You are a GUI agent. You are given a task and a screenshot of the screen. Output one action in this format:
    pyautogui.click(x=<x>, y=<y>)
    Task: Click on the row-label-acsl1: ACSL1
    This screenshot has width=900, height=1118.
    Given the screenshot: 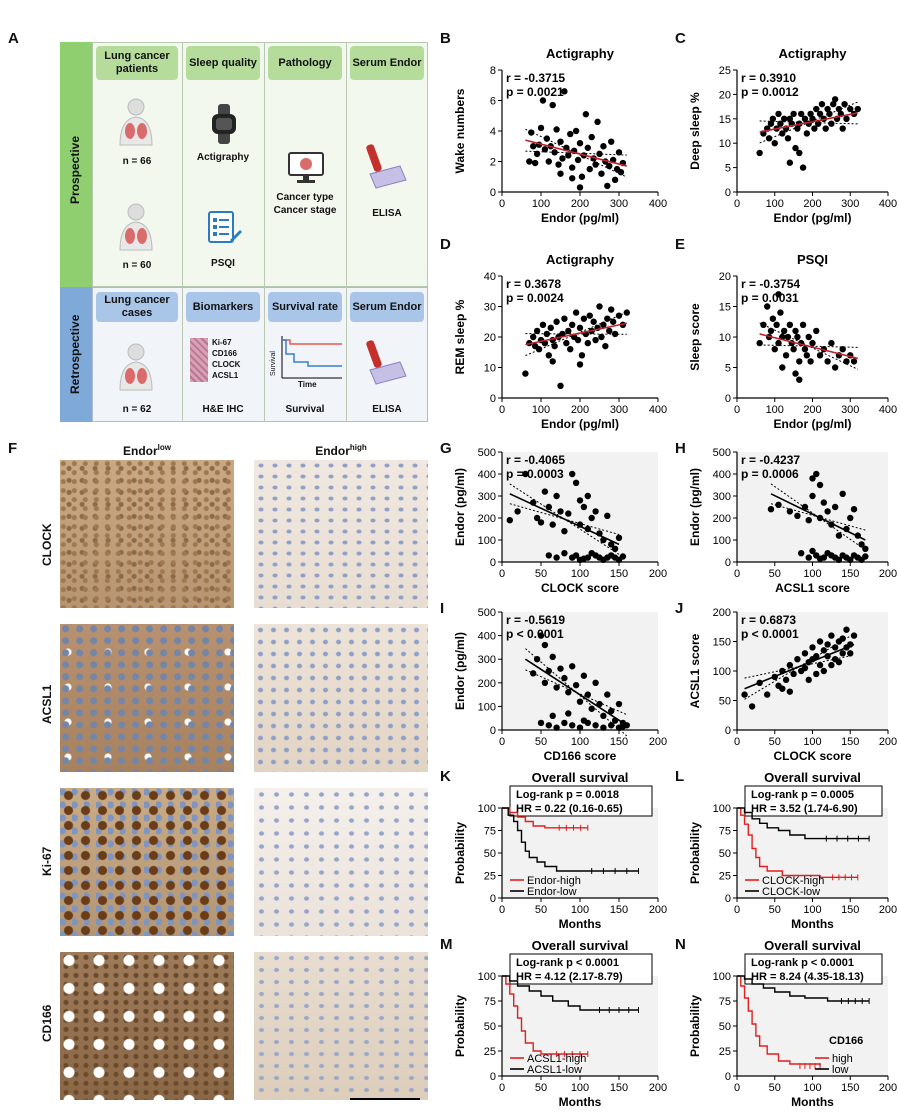 What is the action you would take?
    pyautogui.click(x=47, y=704)
    